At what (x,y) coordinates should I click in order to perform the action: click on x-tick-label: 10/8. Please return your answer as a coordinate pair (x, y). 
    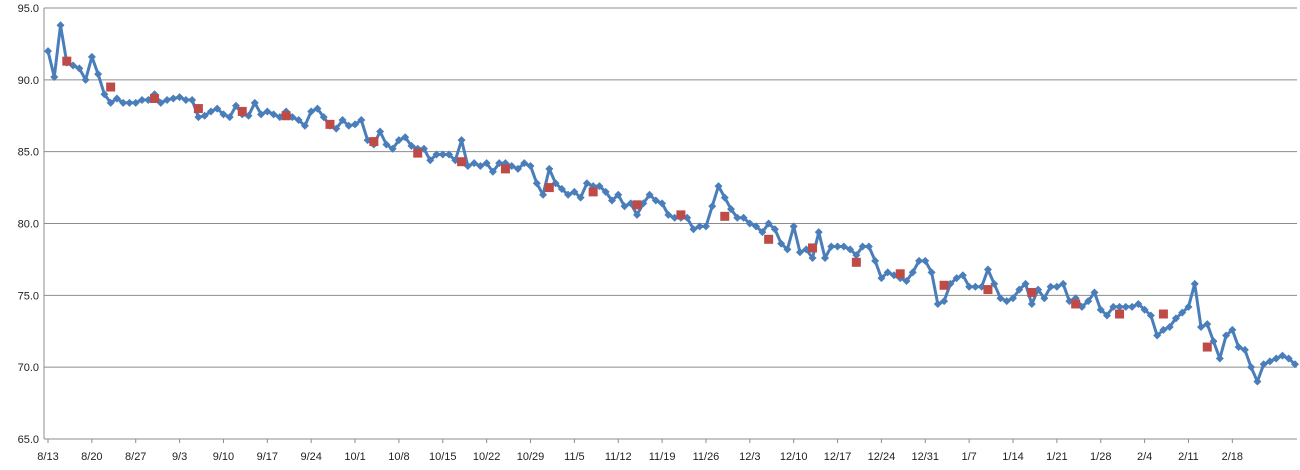
    Looking at the image, I should click on (398, 457).